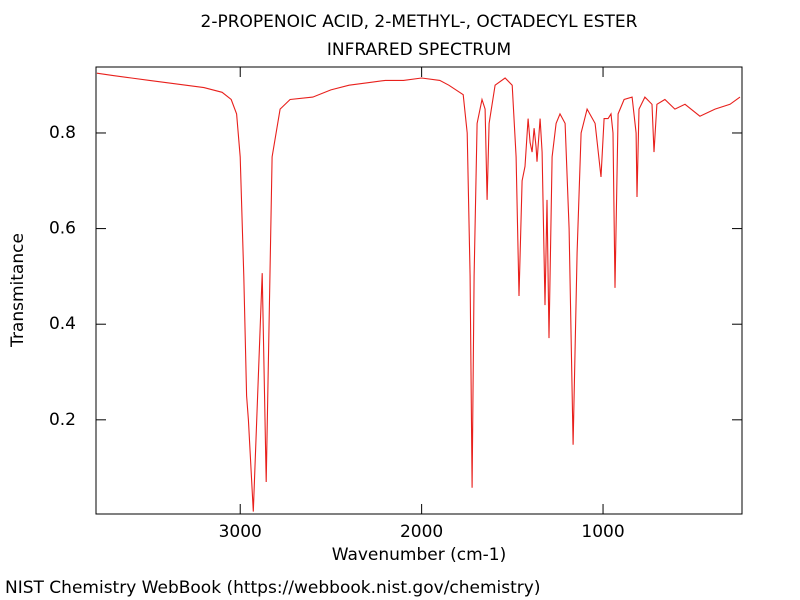  Describe the element at coordinates (18, 290) in the screenshot. I see `y-axis-label: Transmitance` at that location.